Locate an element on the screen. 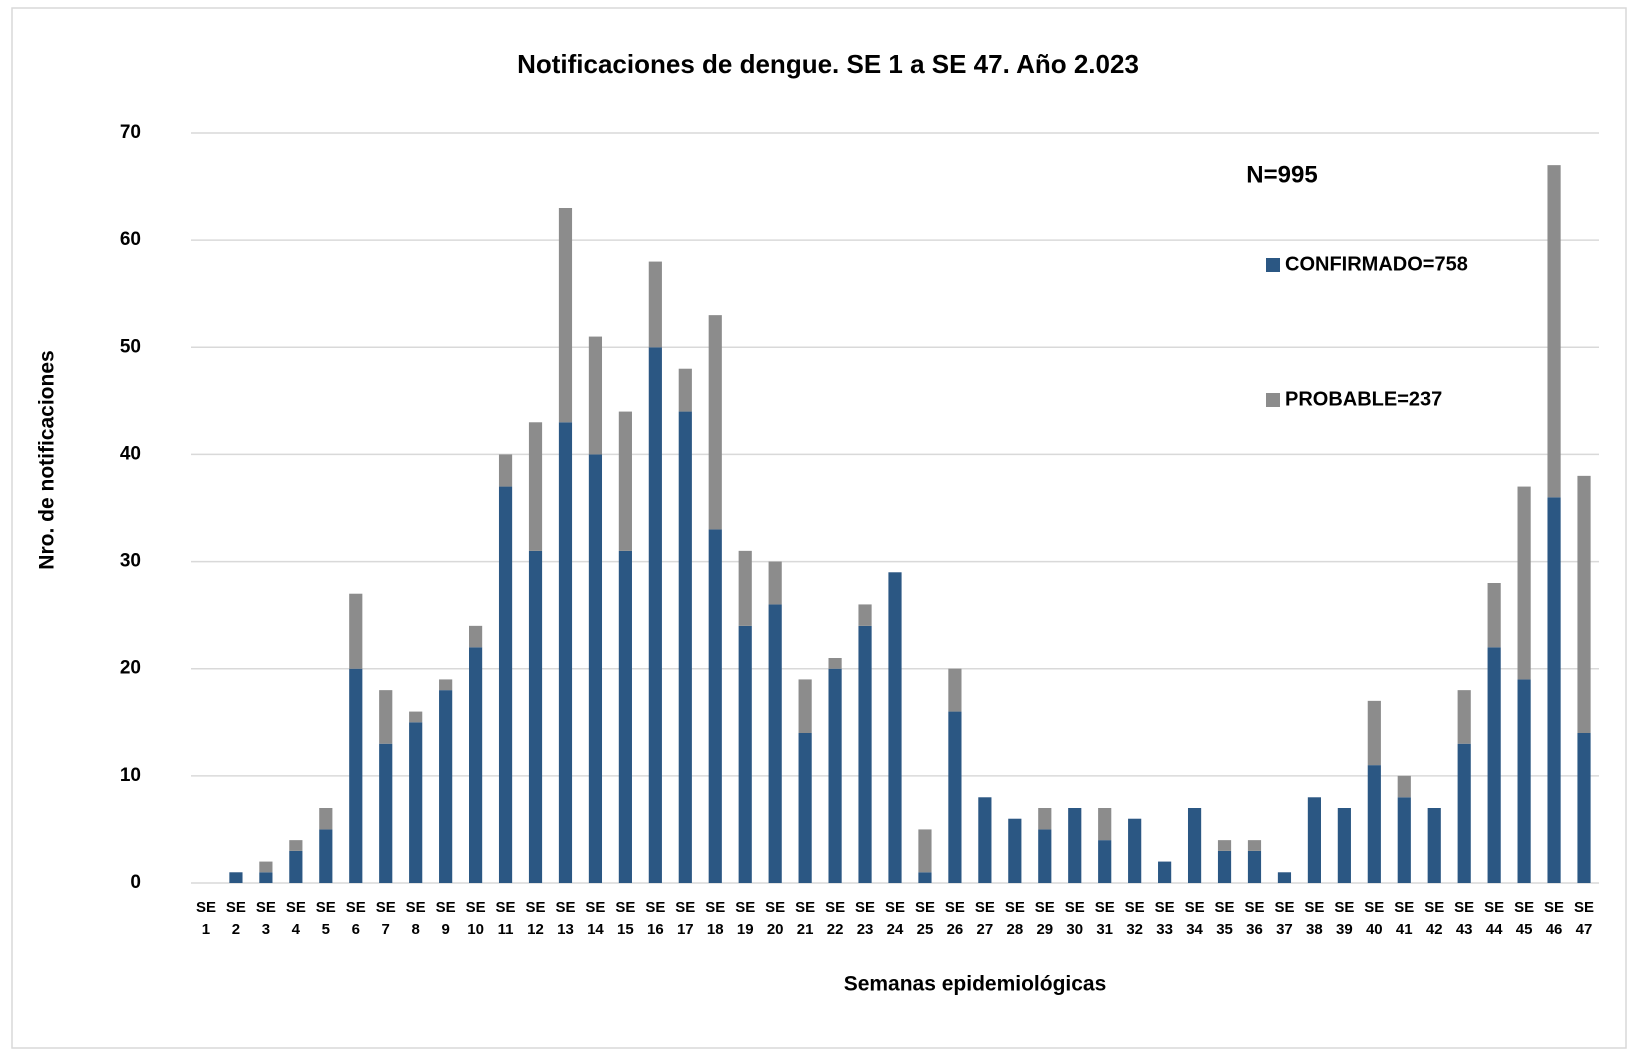  legend-label: PROBABLE=237 is located at coordinates (1363, 399).